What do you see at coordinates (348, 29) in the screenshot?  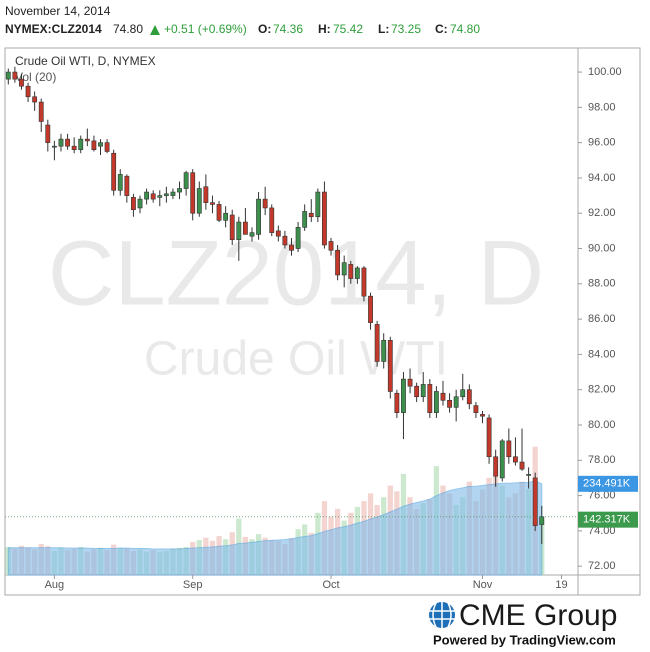 I see `ohlc-value: 75.42` at bounding box center [348, 29].